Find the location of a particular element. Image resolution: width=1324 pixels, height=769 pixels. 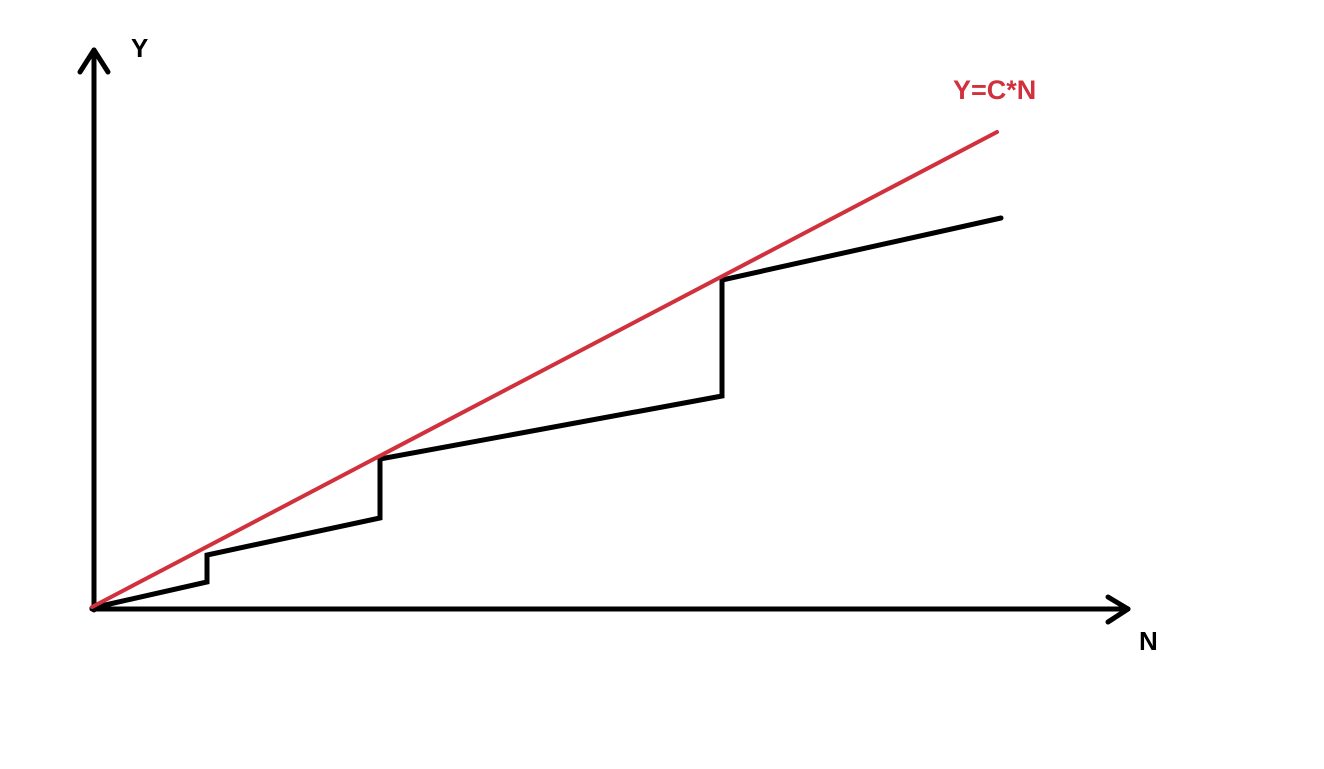

bound-line-label: Y=C*N is located at coordinates (994, 90).